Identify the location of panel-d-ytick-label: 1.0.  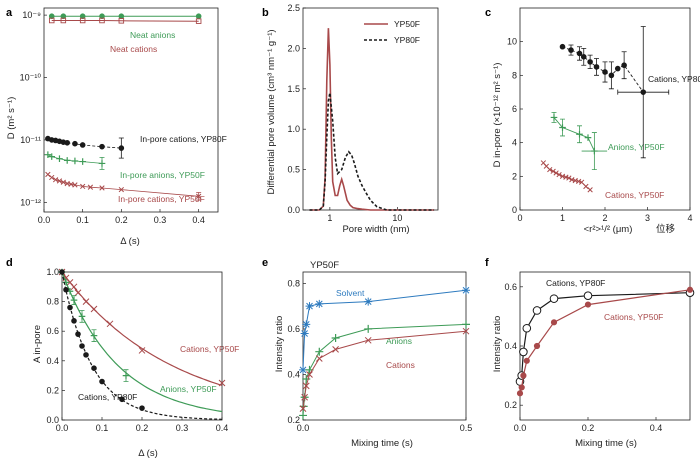
(52, 272).